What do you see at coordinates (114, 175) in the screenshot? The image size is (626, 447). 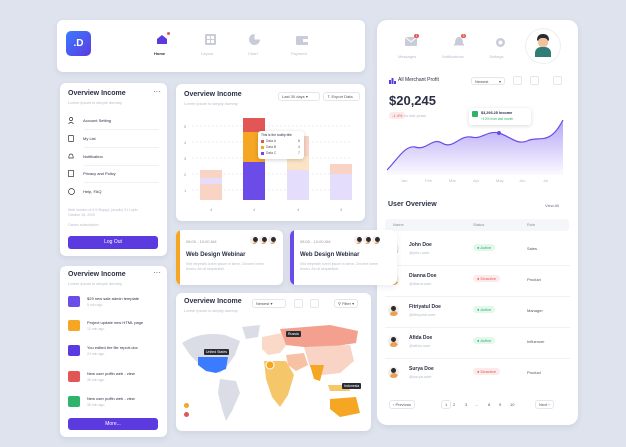 I see `menu-item-privacy: Privacy and Policy` at bounding box center [114, 175].